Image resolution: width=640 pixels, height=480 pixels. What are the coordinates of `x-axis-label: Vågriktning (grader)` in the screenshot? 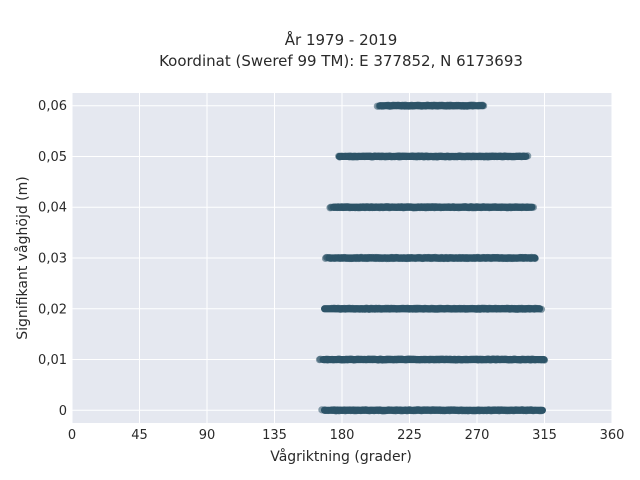 It's located at (341, 456).